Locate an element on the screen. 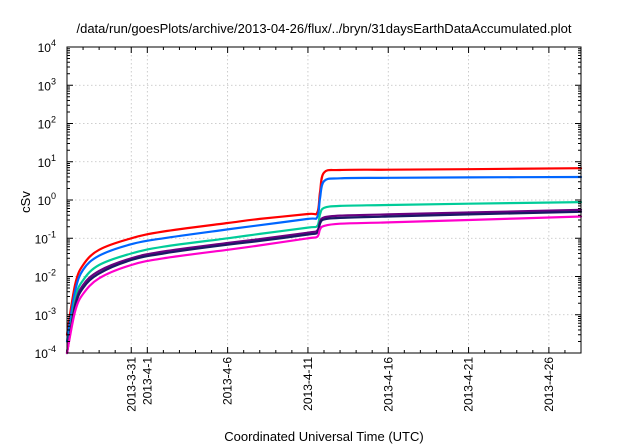 The image size is (640, 448). x-axis-label: Coordinated Universal Time (UTC) is located at coordinates (323, 436).